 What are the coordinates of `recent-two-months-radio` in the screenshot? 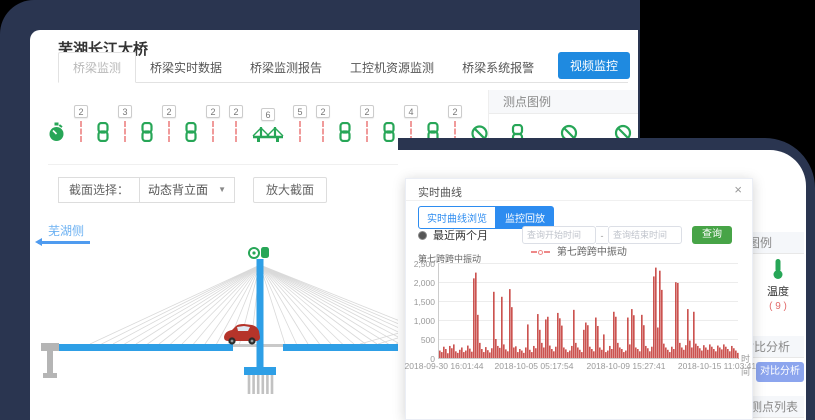 It's located at (422, 235).